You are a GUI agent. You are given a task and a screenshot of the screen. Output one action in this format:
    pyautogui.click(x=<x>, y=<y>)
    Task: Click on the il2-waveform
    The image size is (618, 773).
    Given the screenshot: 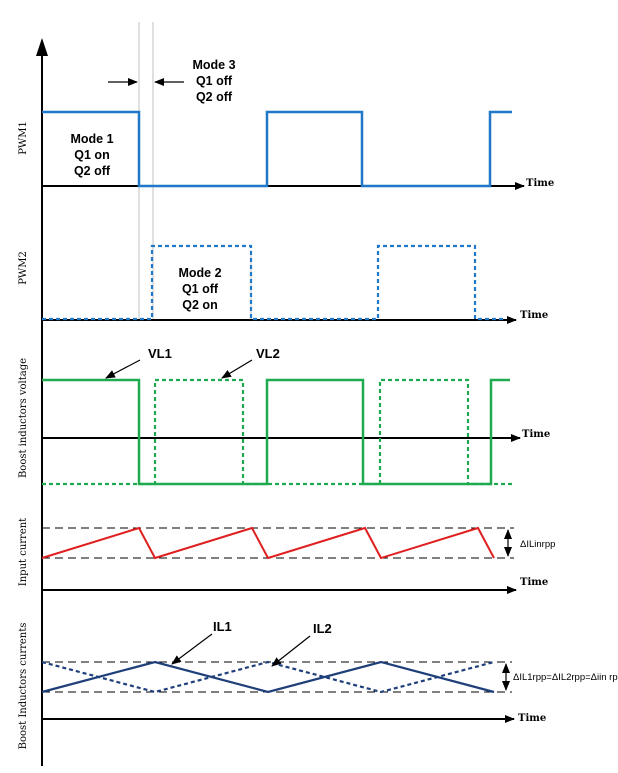 What is the action you would take?
    pyautogui.click(x=268, y=677)
    